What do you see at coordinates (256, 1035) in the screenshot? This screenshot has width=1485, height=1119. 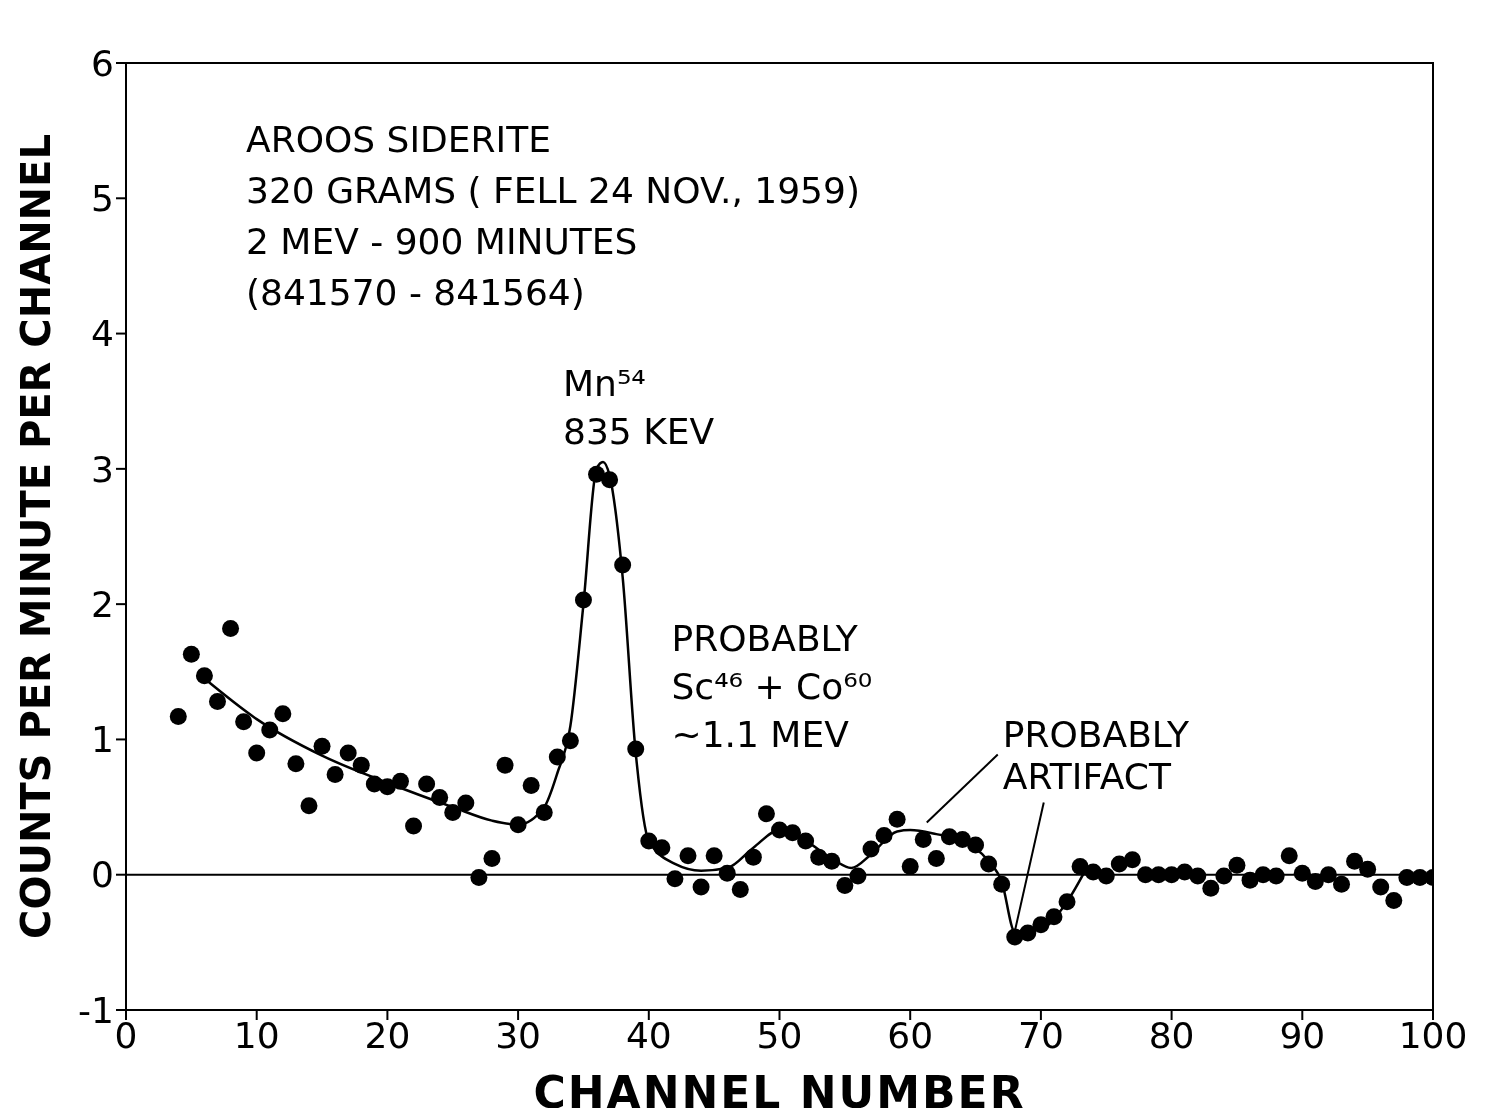 I see `x-tick-label: 10` at bounding box center [256, 1035].